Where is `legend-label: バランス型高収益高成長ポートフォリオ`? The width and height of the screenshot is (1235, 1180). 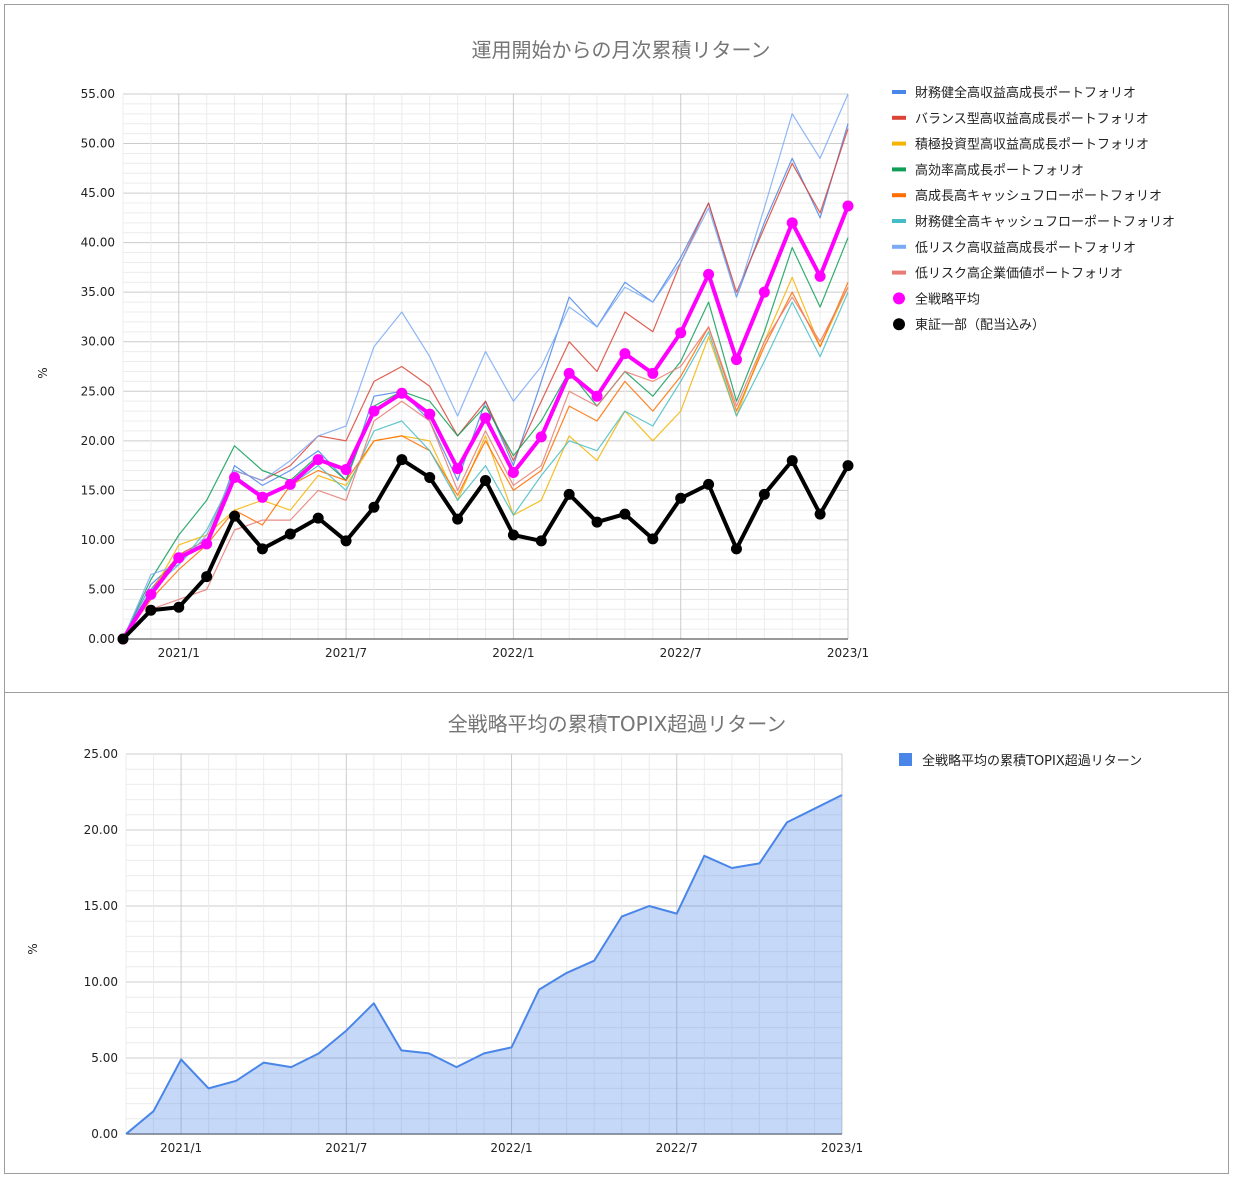 legend-label: バランス型高収益高成長ポートフォリオ is located at coordinates (1032, 119).